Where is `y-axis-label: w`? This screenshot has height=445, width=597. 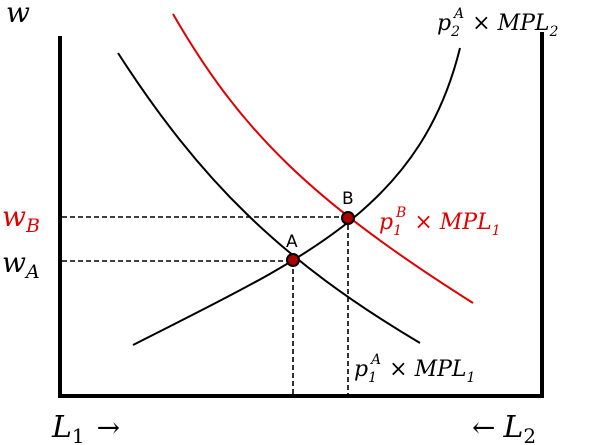
y-axis-label: w is located at coordinates (18, 14).